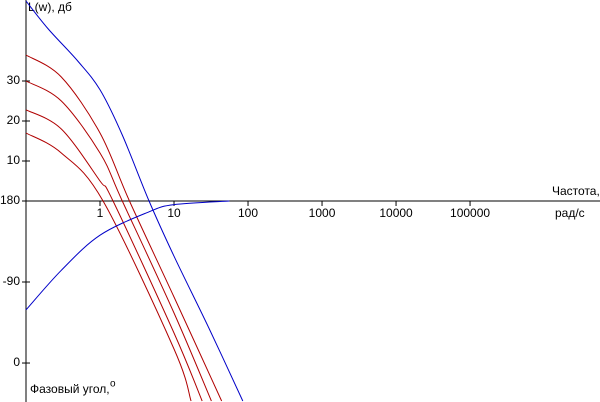  What do you see at coordinates (396, 213) in the screenshot?
I see `x-tick-label: 10000` at bounding box center [396, 213].